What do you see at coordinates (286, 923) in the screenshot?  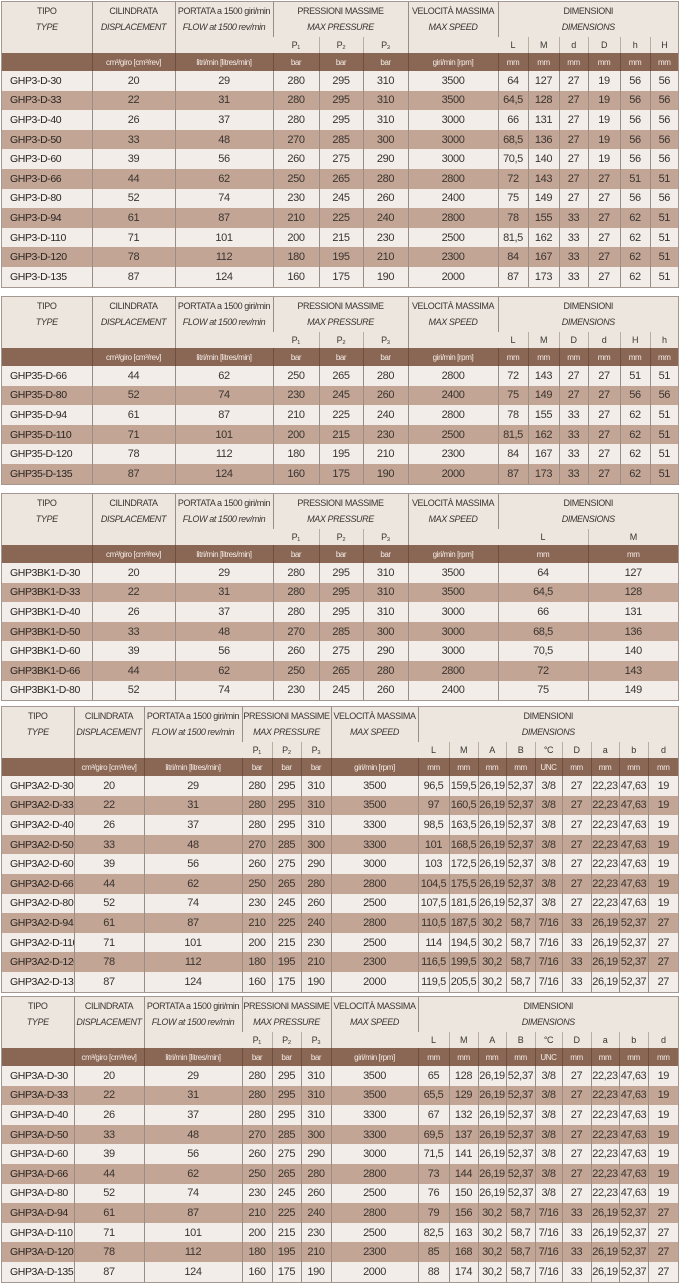 I see `table-cell: 225` at bounding box center [286, 923].